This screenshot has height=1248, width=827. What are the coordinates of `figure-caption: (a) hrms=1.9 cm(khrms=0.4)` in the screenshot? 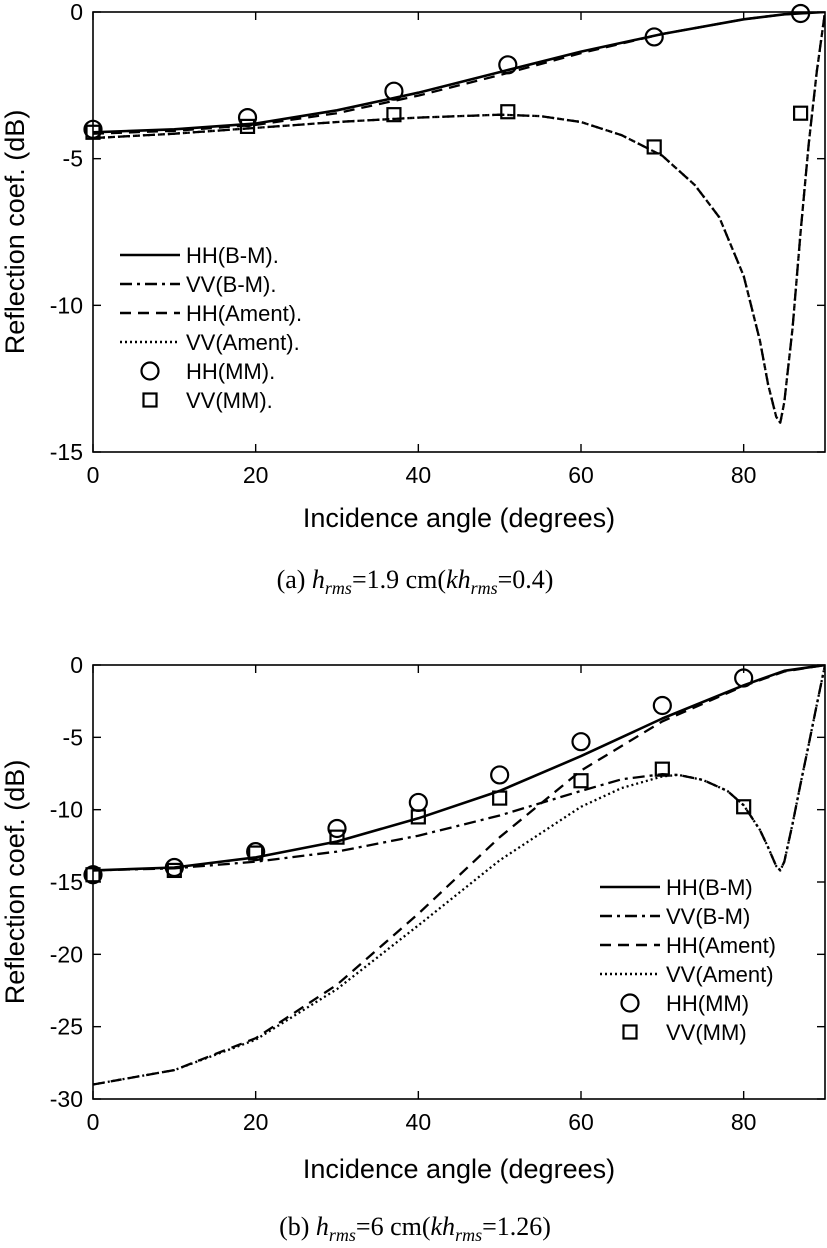 It's located at (415, 581).